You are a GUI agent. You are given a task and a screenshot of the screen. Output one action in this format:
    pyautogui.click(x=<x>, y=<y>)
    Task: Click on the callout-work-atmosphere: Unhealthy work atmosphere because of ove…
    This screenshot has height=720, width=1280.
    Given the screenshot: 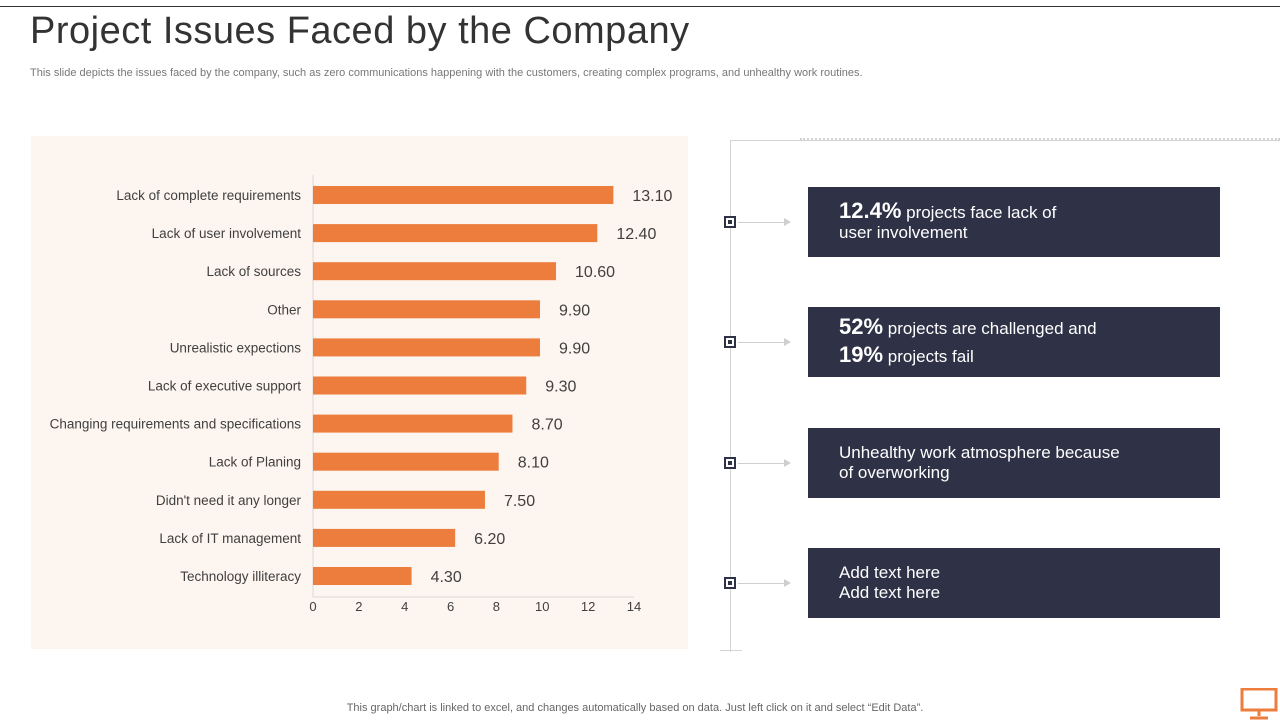 What is the action you would take?
    pyautogui.click(x=1014, y=463)
    